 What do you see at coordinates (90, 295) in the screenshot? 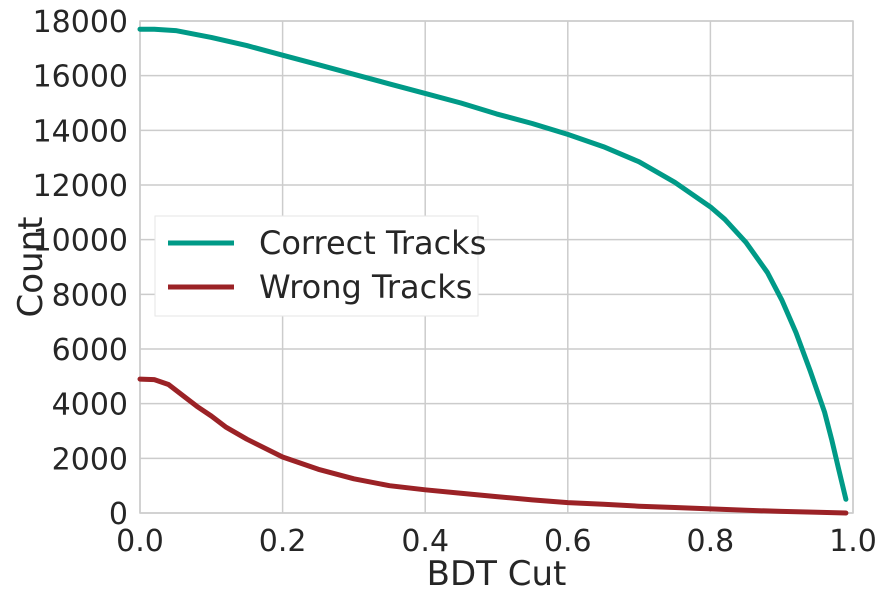
I see `y-tick-label: 8000` at bounding box center [90, 295].